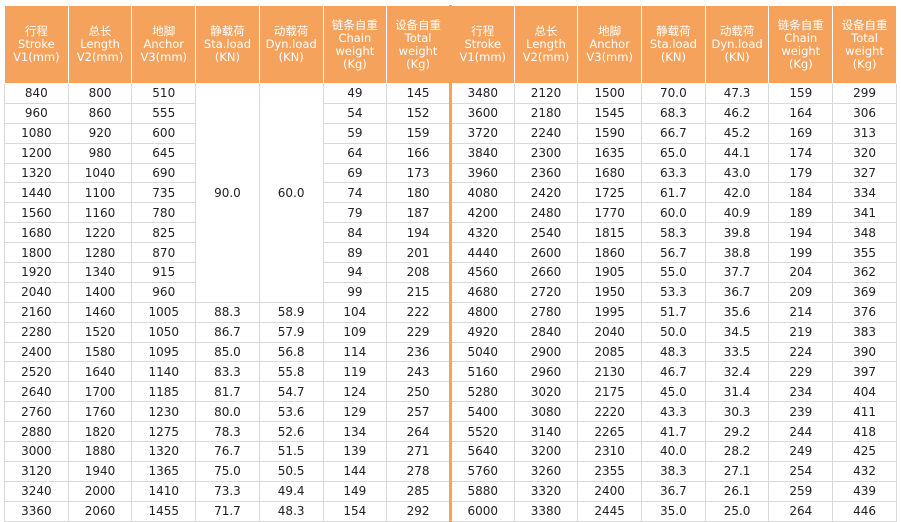 Image resolution: width=901 pixels, height=522 pixels. I want to click on cell: 3200, so click(546, 451).